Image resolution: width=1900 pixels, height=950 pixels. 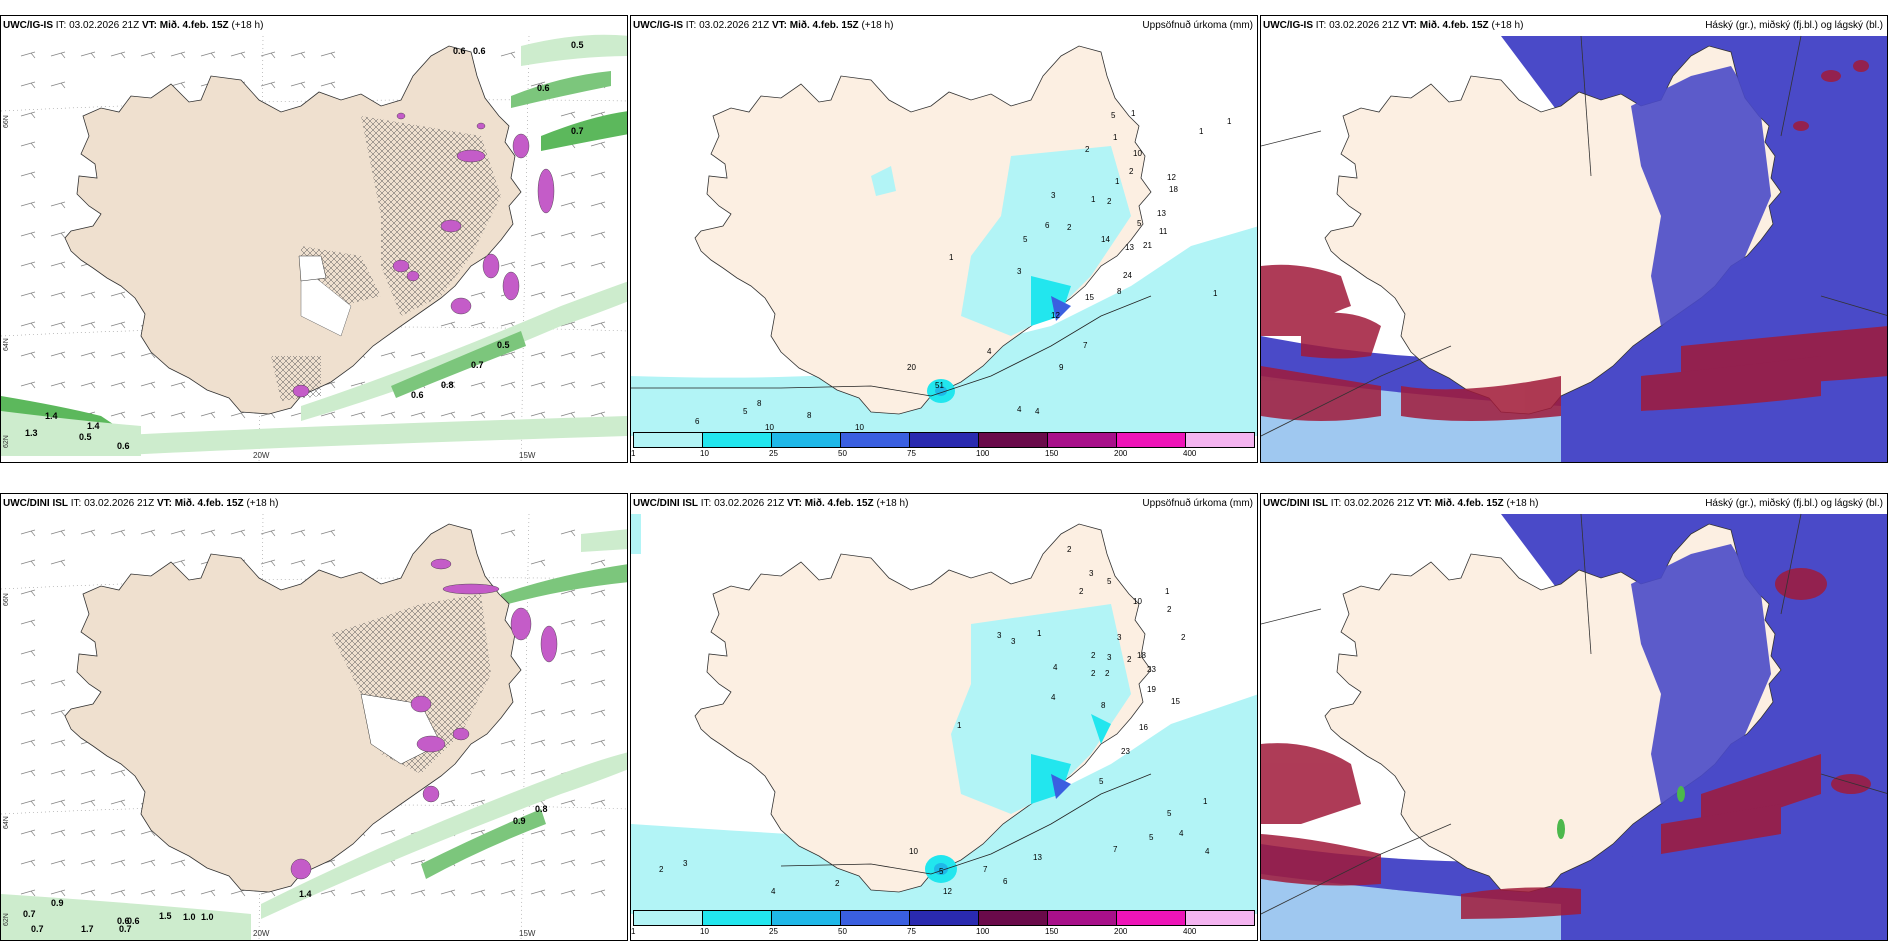 I want to click on lat-label: 62N, so click(x=6, y=441).